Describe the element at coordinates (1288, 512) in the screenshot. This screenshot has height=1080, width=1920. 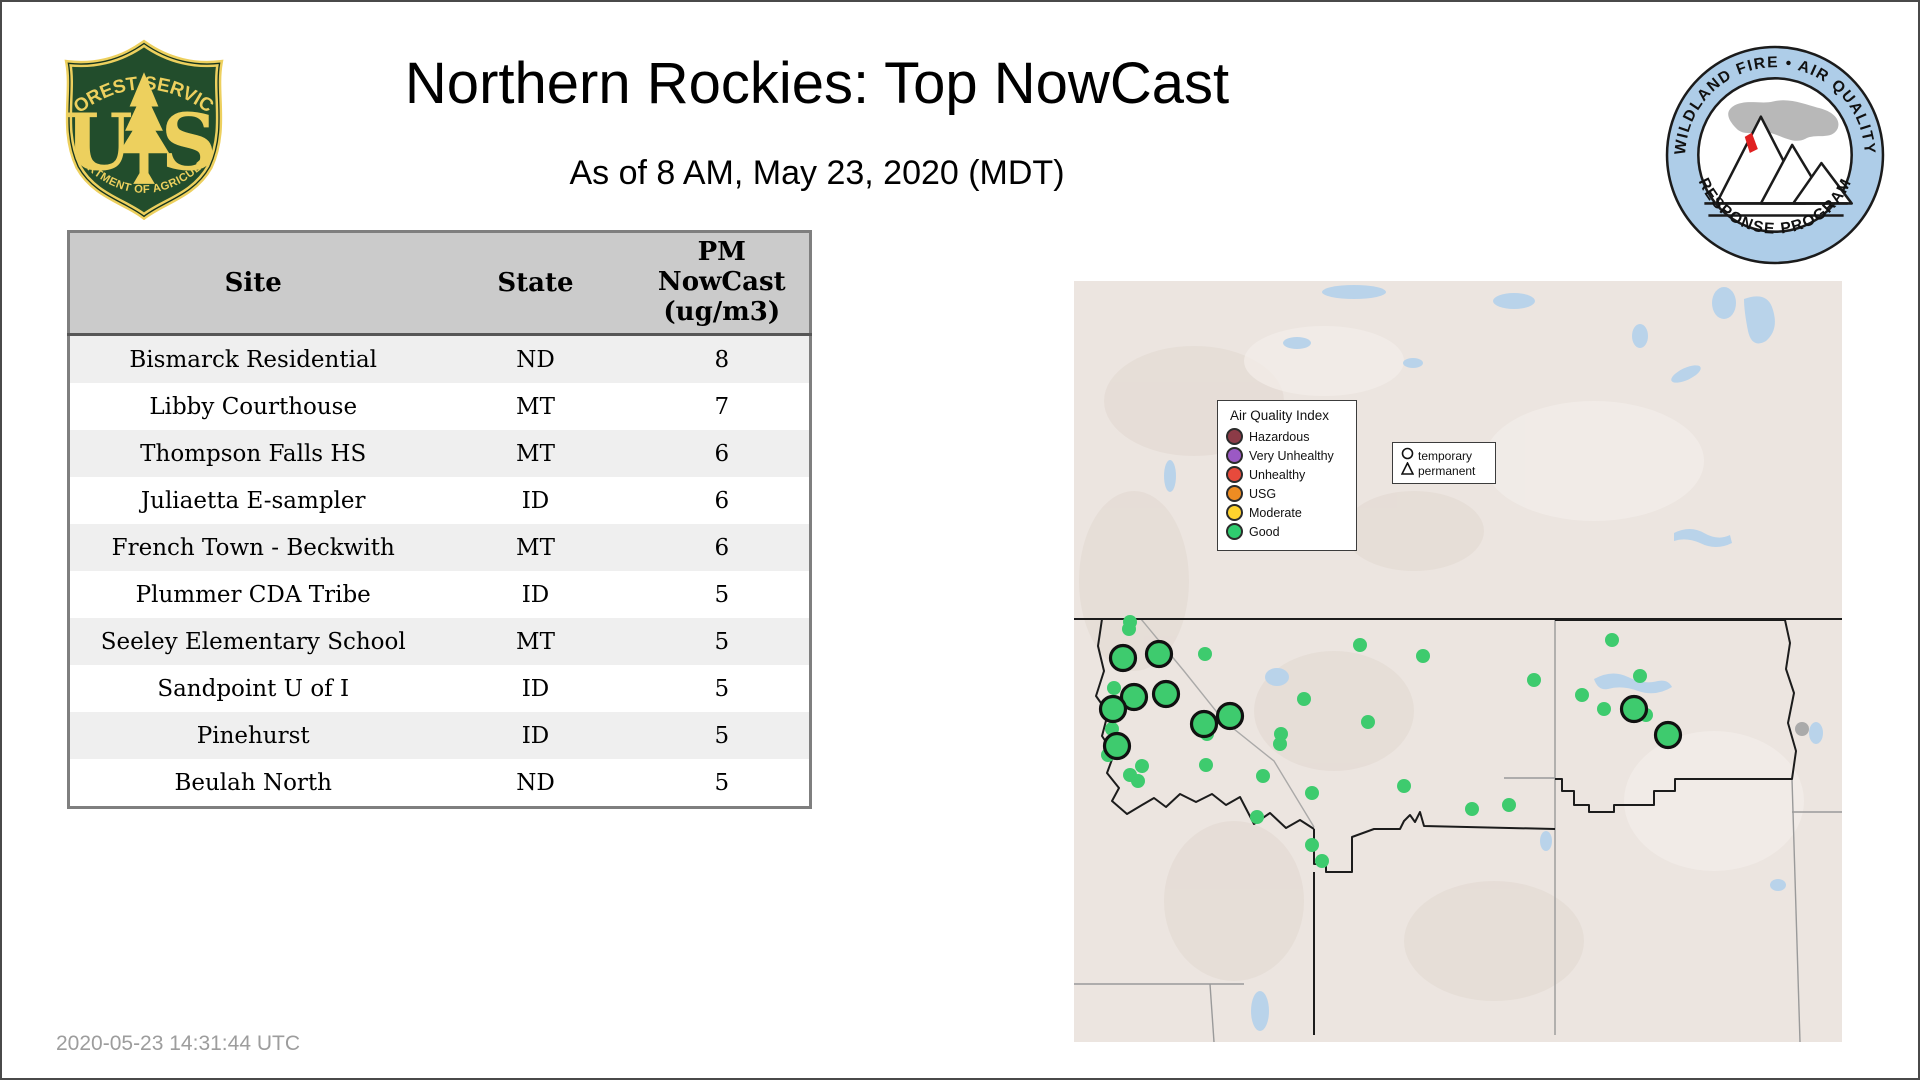
I see `aqi-legend-item: Moderate` at that location.